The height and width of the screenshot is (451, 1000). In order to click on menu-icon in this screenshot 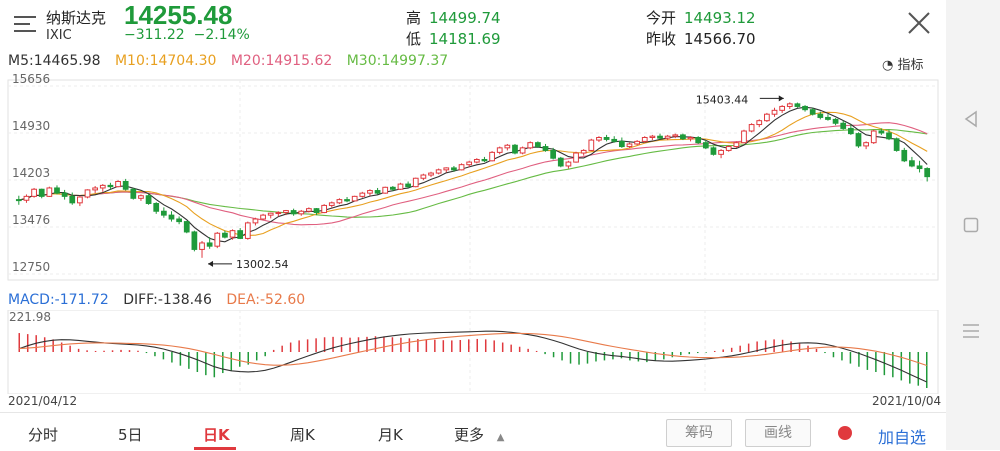, I will do `click(25, 25)`.